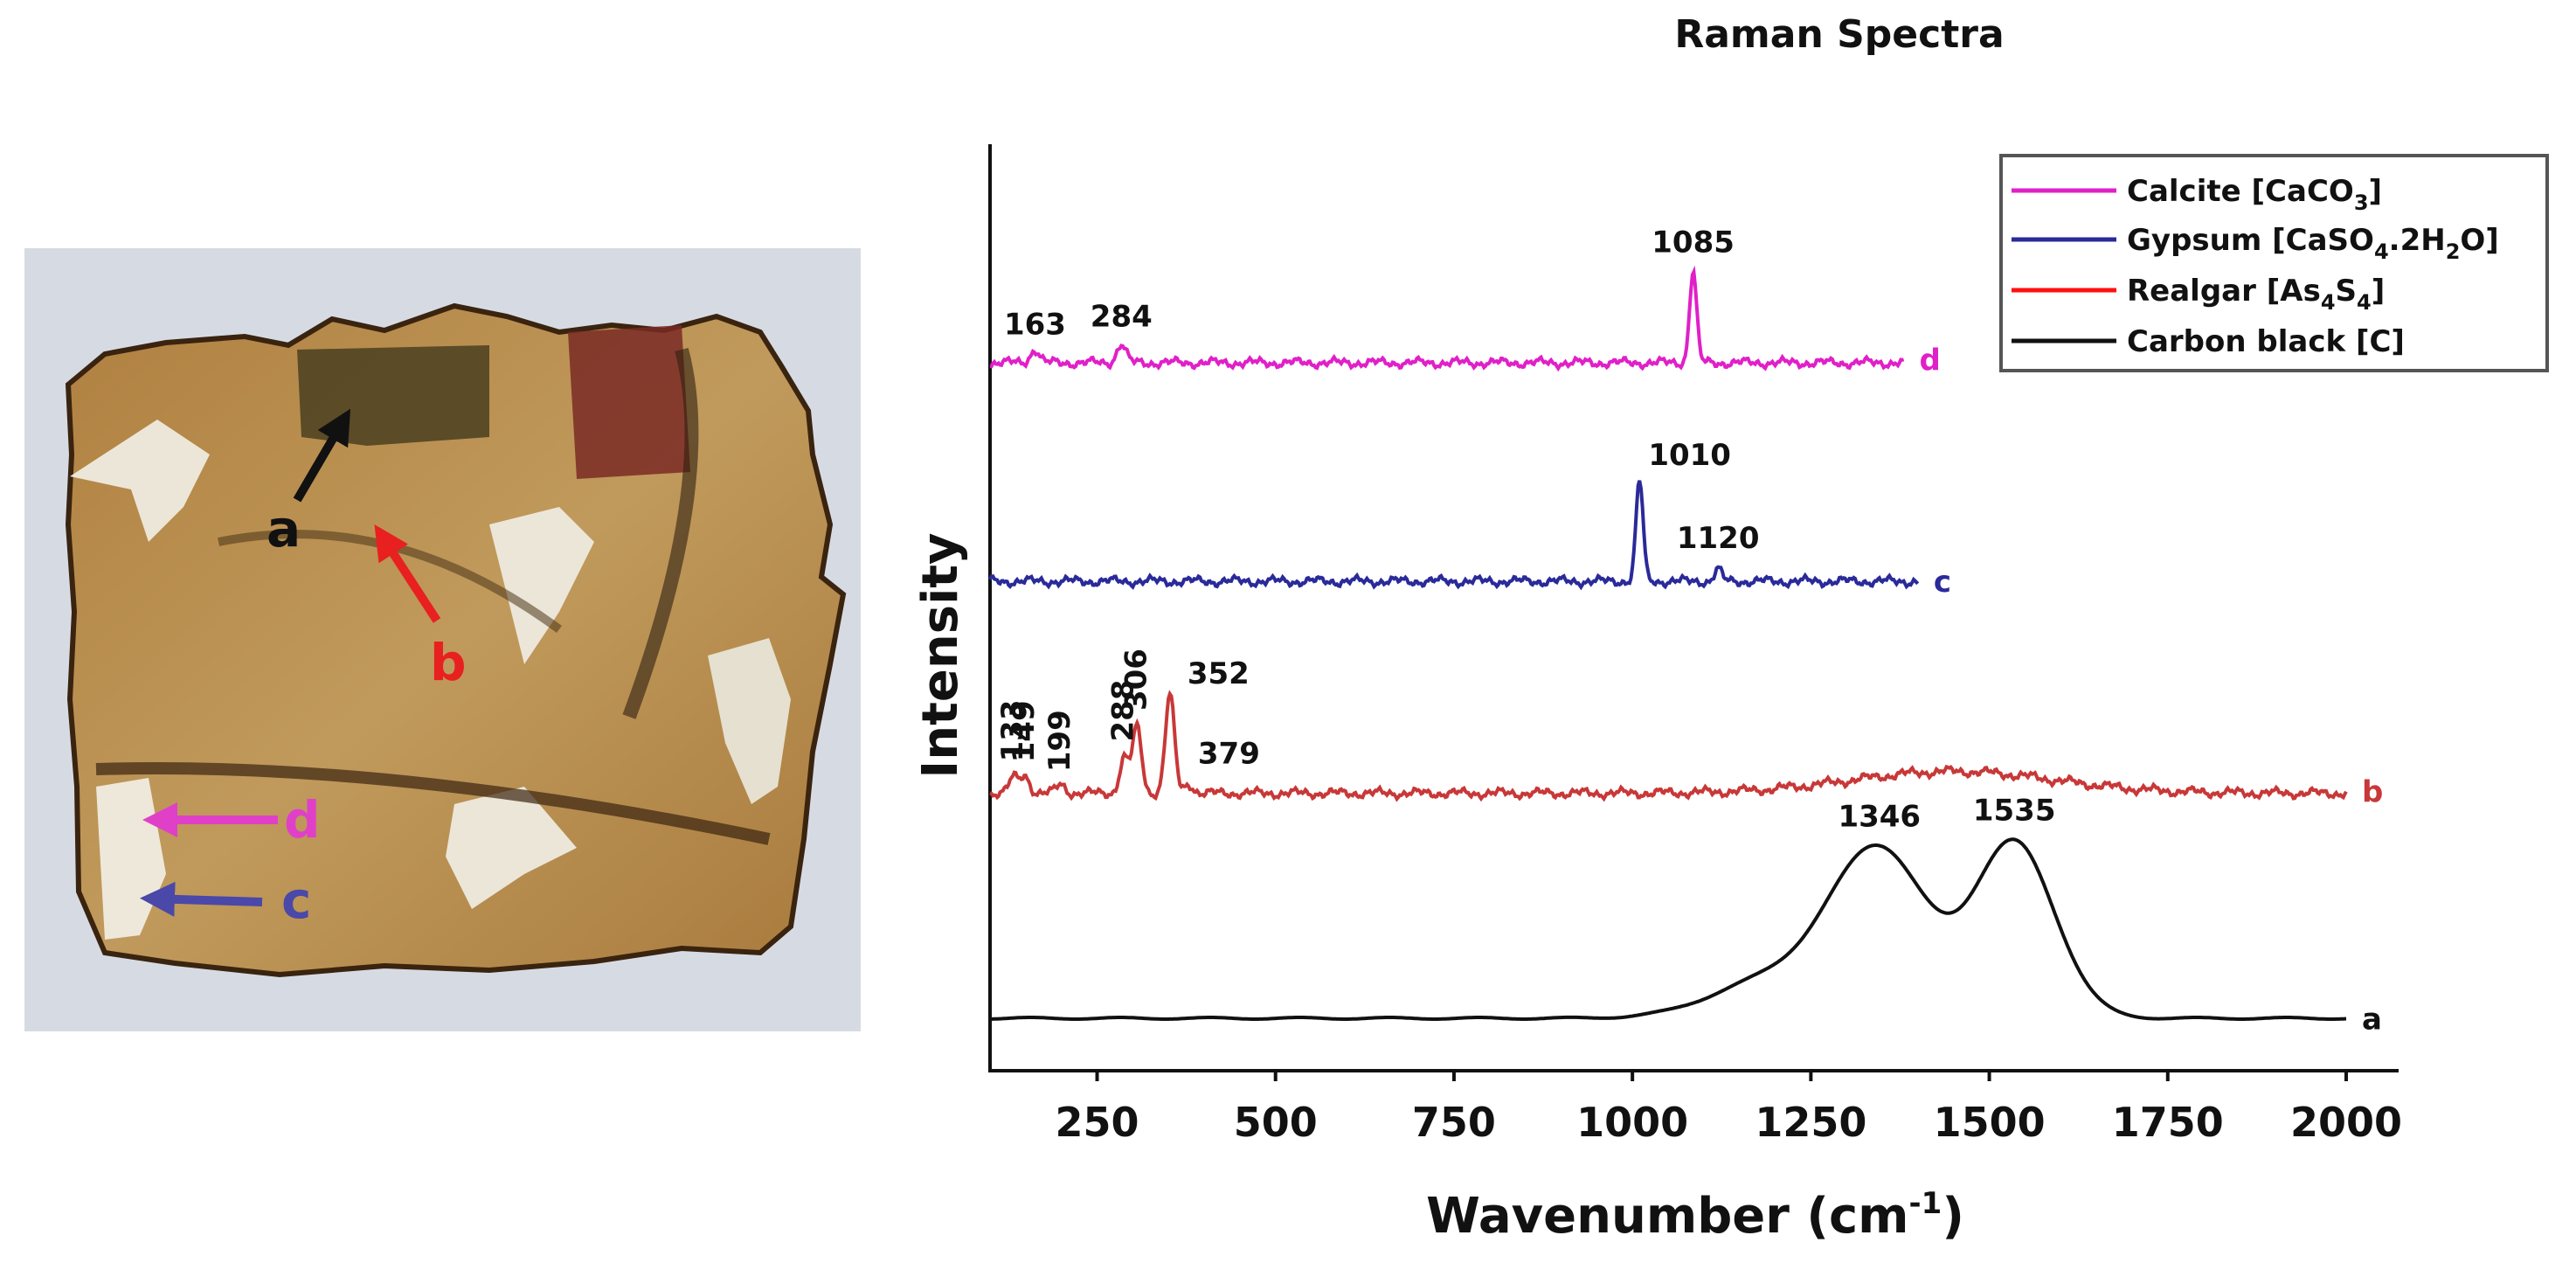 The width and height of the screenshot is (2576, 1270). What do you see at coordinates (1810, 1122) in the screenshot?
I see `x-tick-label: 1250` at bounding box center [1810, 1122].